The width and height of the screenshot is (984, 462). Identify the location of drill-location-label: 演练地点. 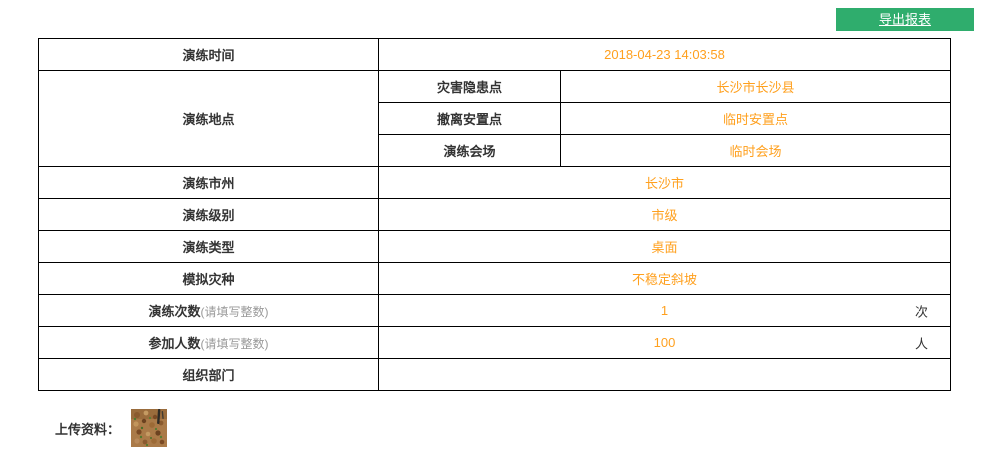
(208, 118).